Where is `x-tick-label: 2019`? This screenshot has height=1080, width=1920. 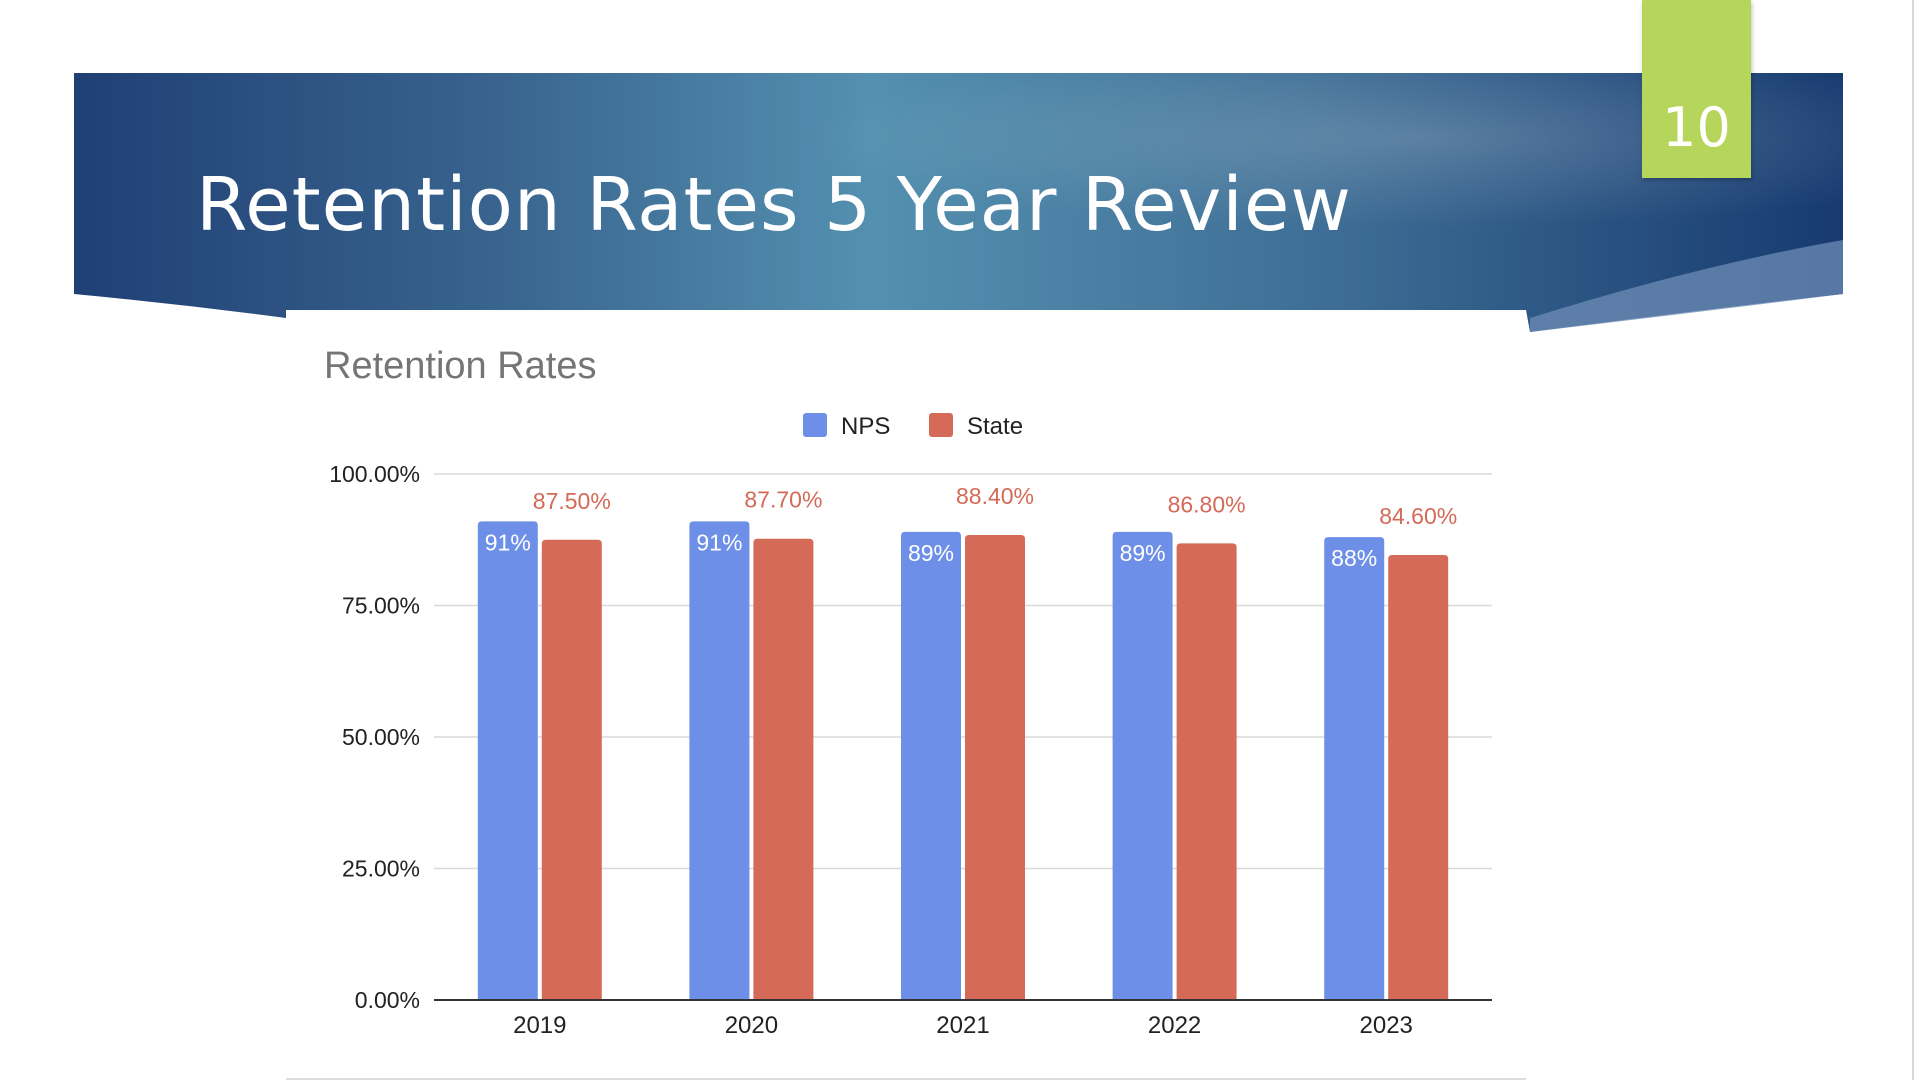 x-tick-label: 2019 is located at coordinates (539, 1025).